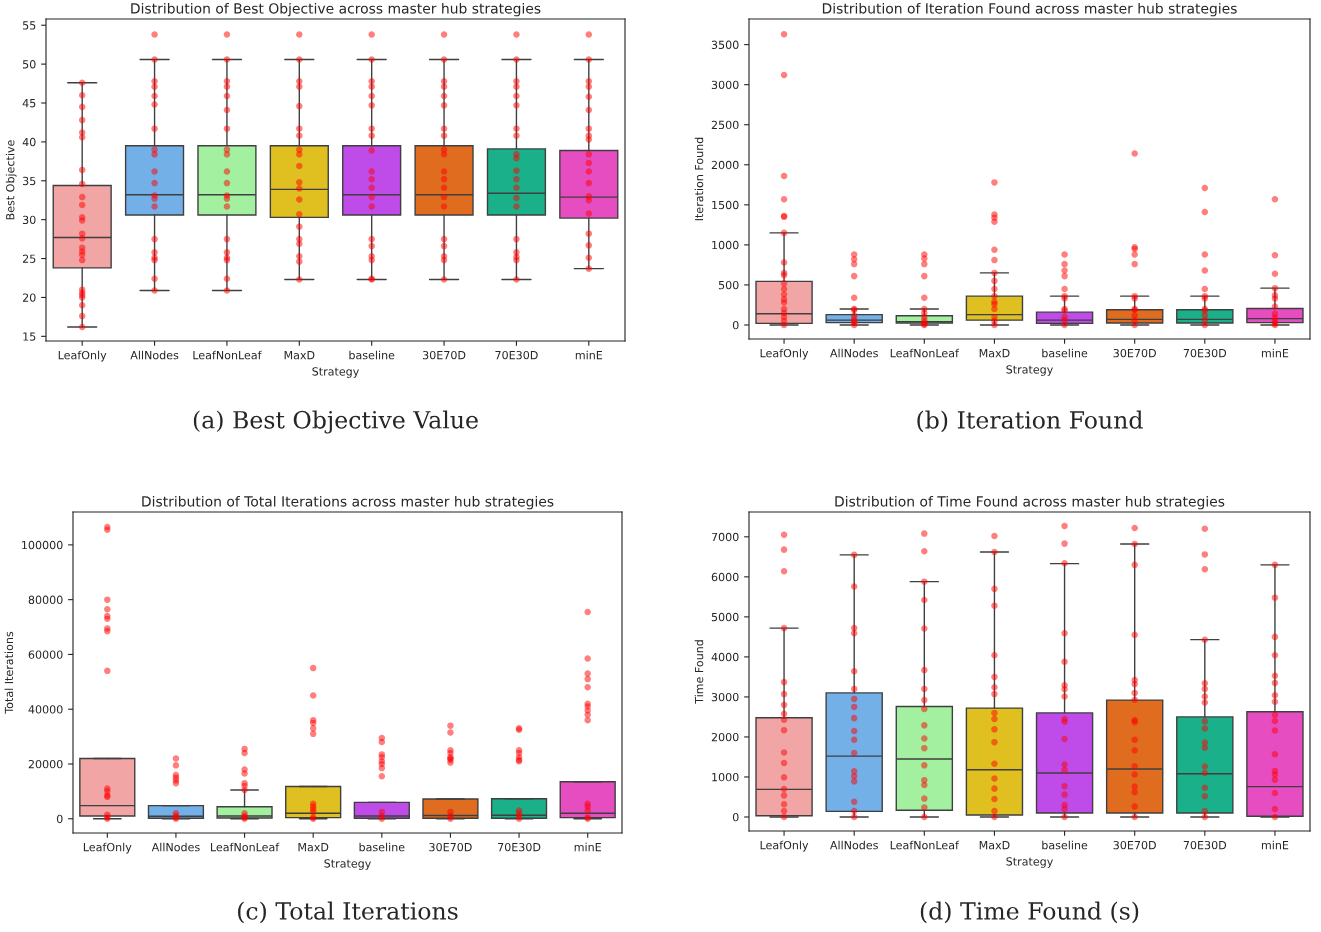 The height and width of the screenshot is (932, 1321). What do you see at coordinates (29, 142) in the screenshot?
I see `y-tick-label: 40` at bounding box center [29, 142].